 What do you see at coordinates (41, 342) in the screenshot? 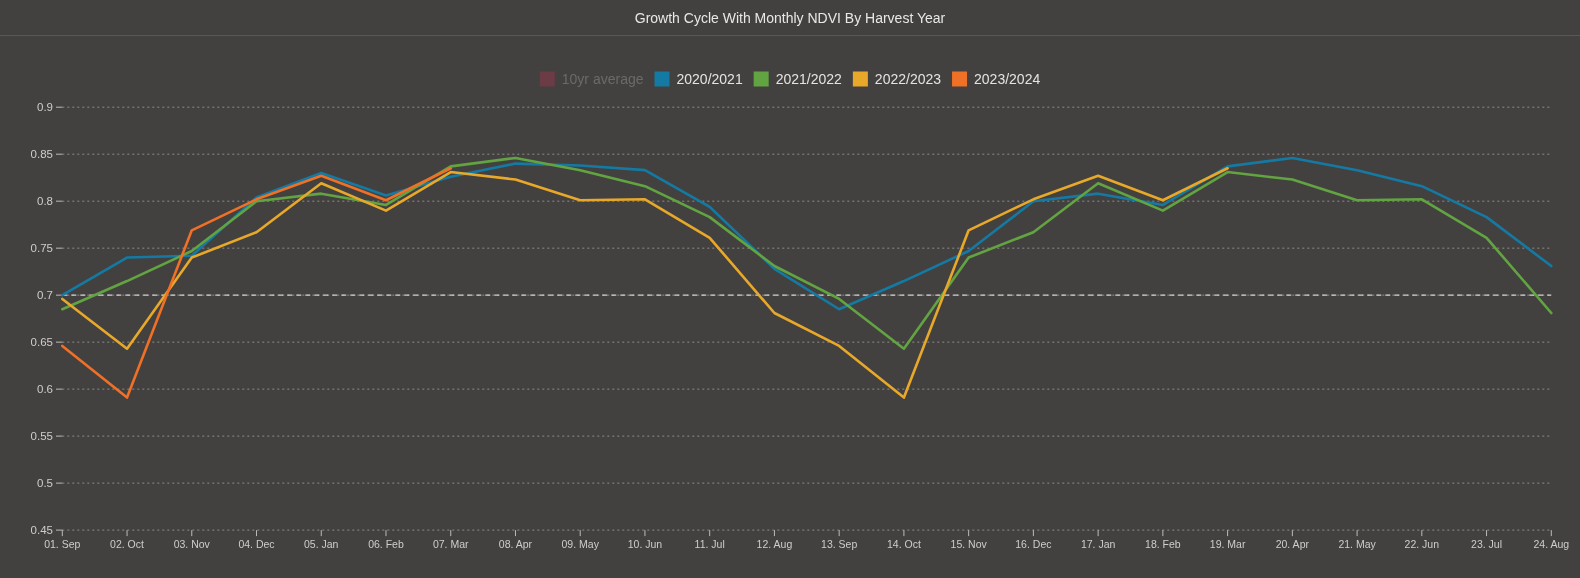
I see `y-tick-label: 0.65` at bounding box center [41, 342].